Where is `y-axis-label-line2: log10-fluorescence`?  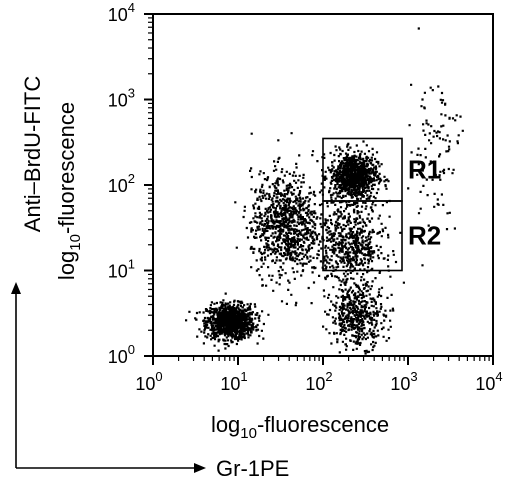 y-axis-label-line2: log10-fluorescence is located at coordinates (69, 191).